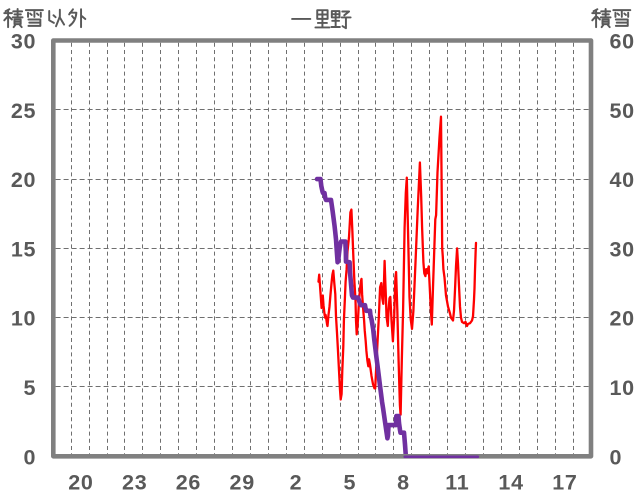  What do you see at coordinates (622, 180) in the screenshot?
I see `svg-text: 40` at bounding box center [622, 180].